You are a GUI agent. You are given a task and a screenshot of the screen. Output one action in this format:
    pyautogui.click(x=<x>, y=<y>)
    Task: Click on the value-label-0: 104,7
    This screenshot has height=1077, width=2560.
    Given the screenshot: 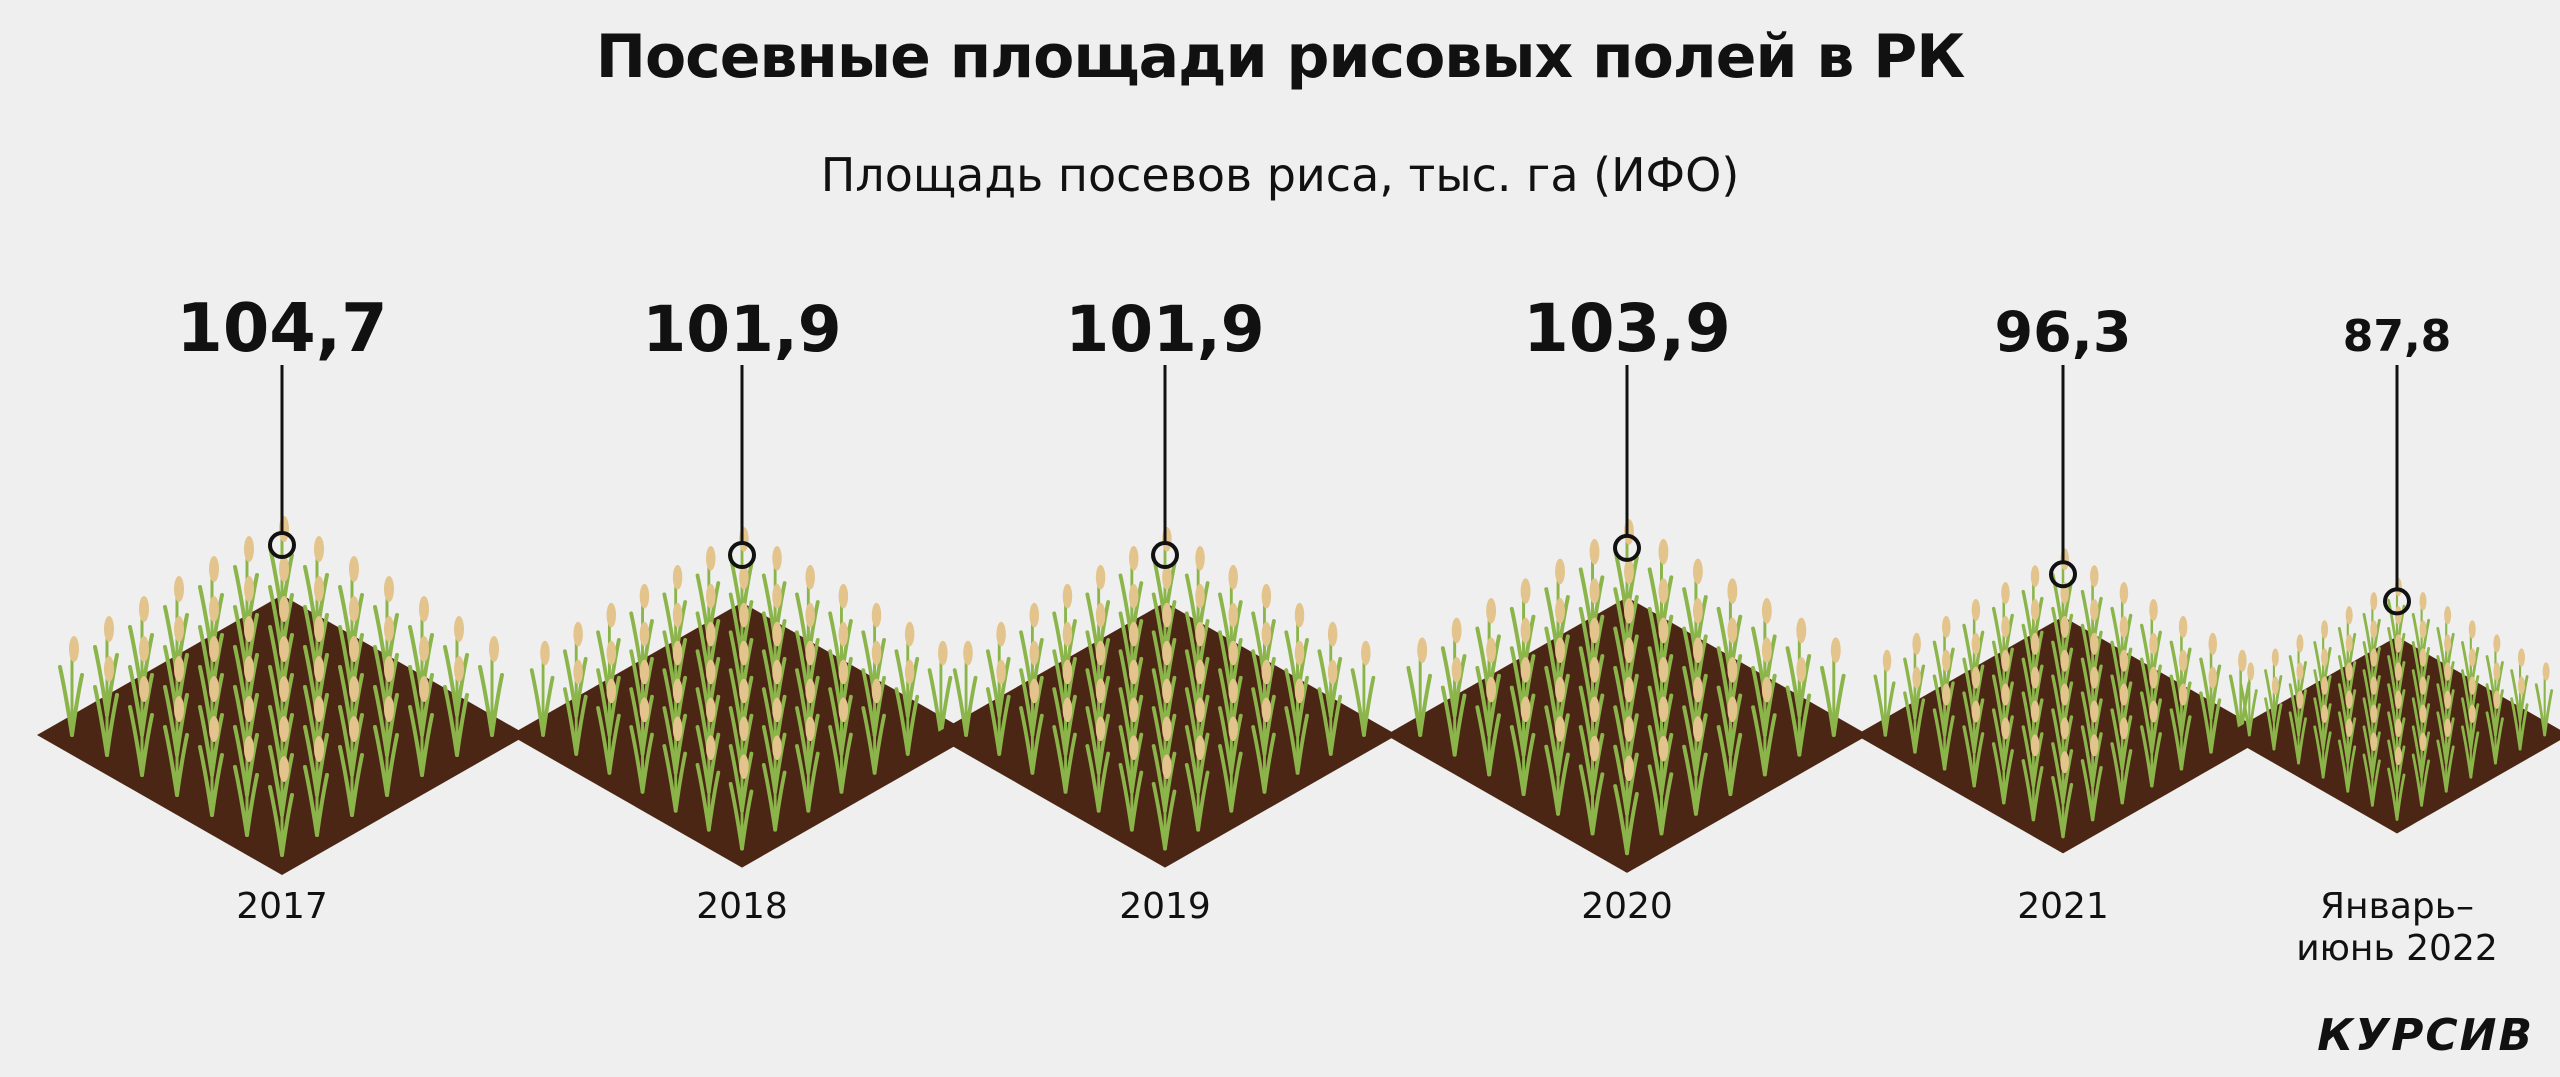 What is the action you would take?
    pyautogui.click(x=281, y=328)
    